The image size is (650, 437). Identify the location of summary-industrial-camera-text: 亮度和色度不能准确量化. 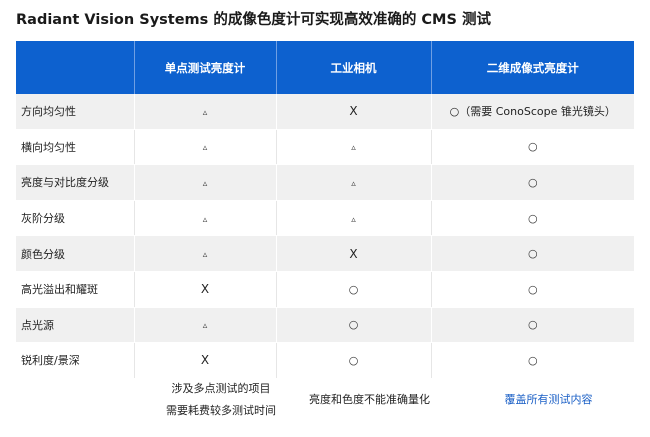
(369, 399).